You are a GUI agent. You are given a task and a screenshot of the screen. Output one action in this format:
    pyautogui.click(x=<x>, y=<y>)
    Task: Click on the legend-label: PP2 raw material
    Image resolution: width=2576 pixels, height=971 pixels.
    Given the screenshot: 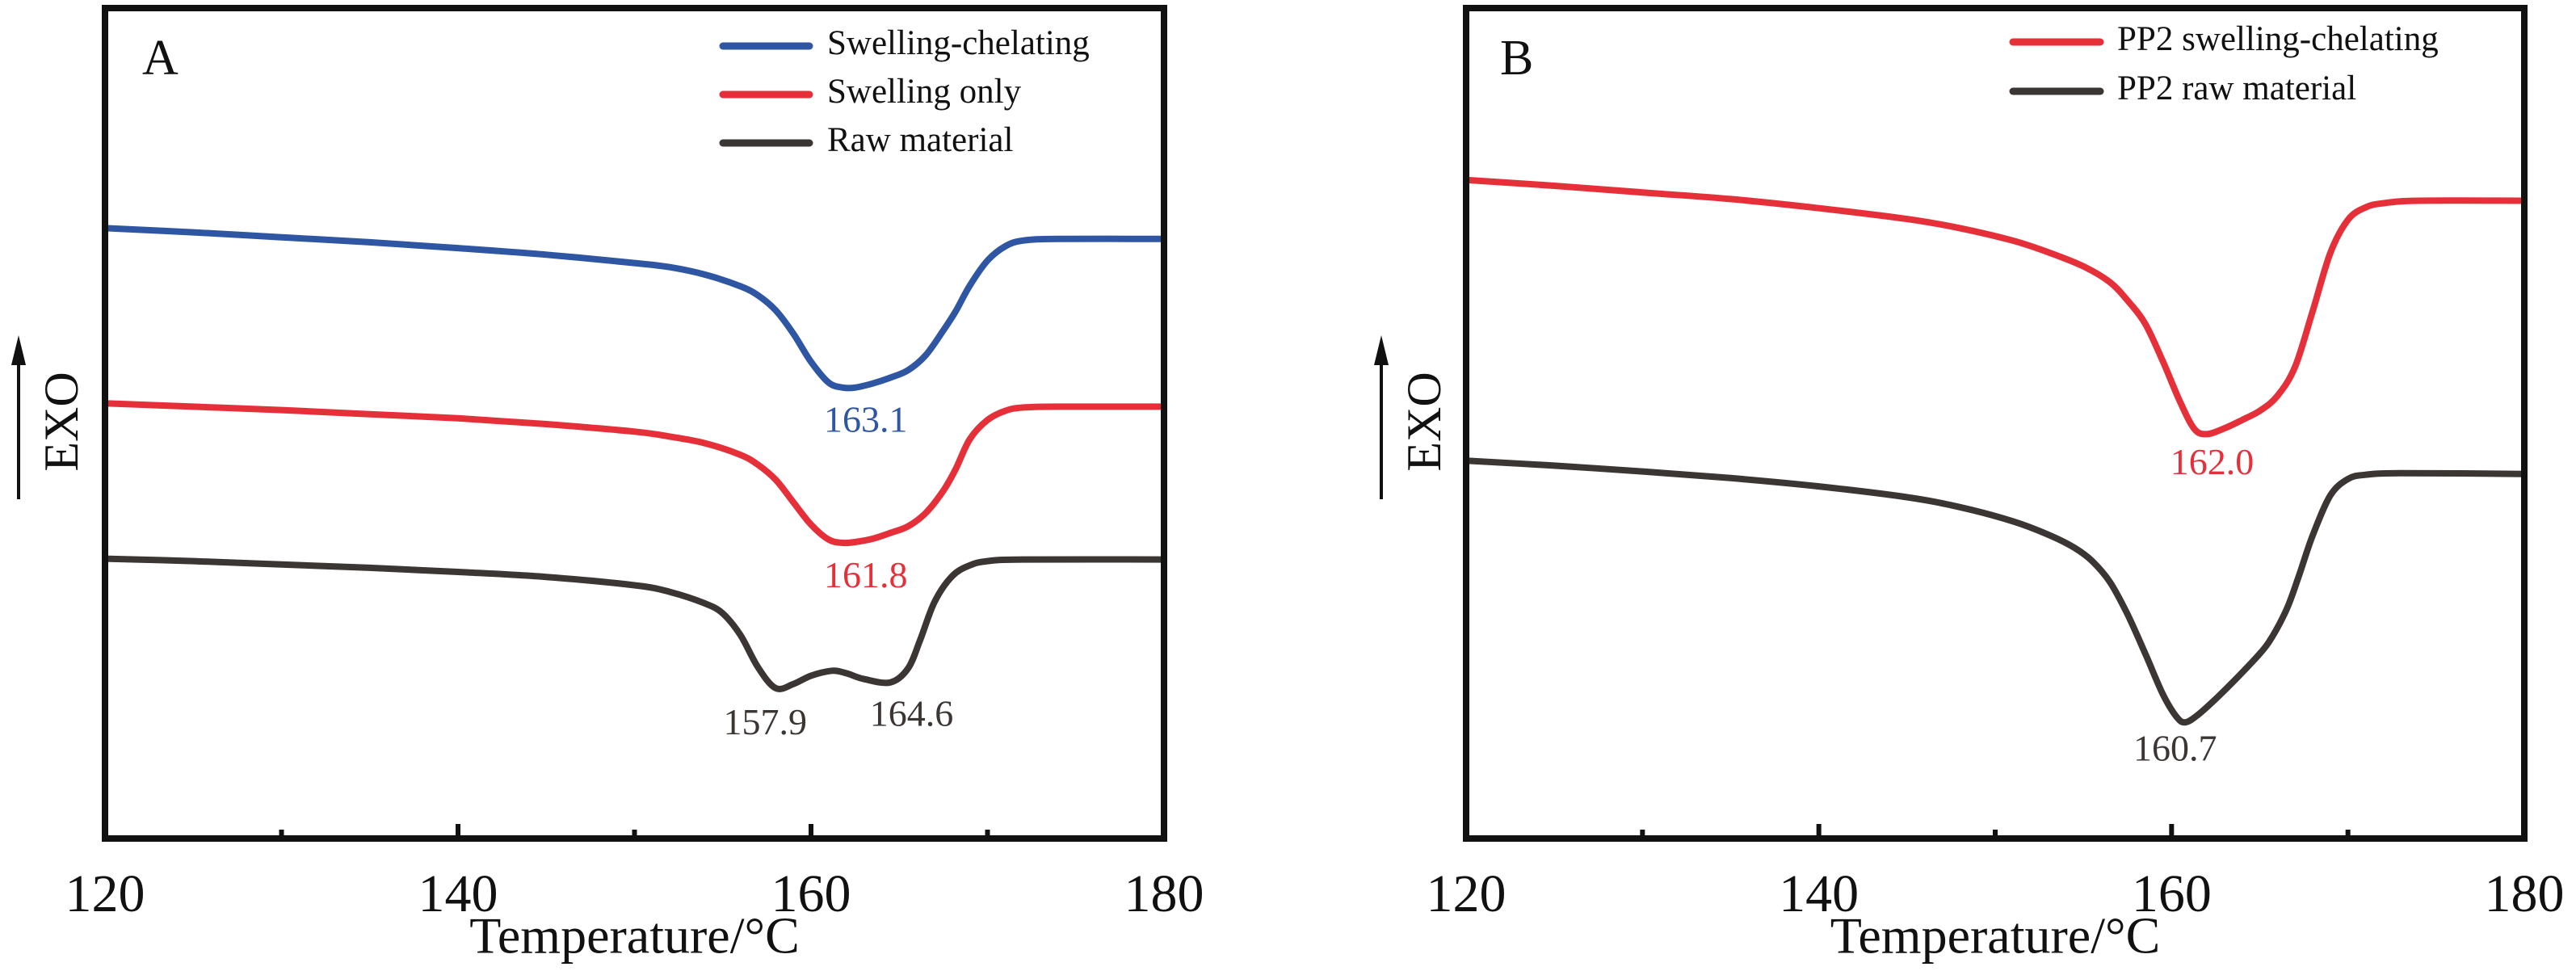 What is the action you would take?
    pyautogui.click(x=2236, y=88)
    